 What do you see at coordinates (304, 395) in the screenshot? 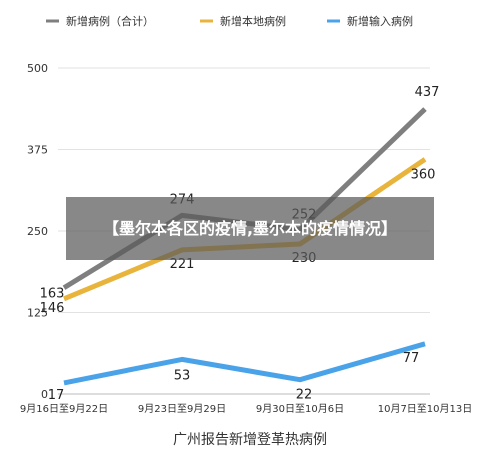
I see `data-label: 22` at bounding box center [304, 395].